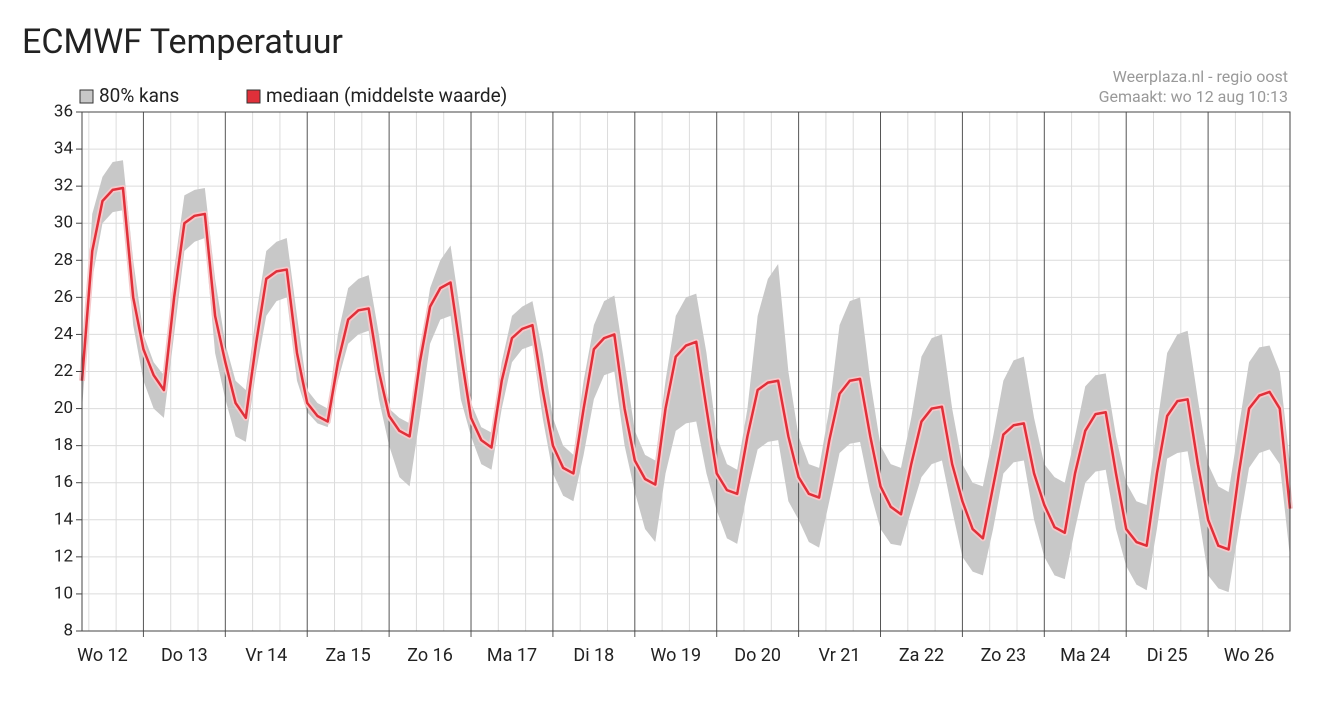  I want to click on y-tick-label: 20, so click(63, 408).